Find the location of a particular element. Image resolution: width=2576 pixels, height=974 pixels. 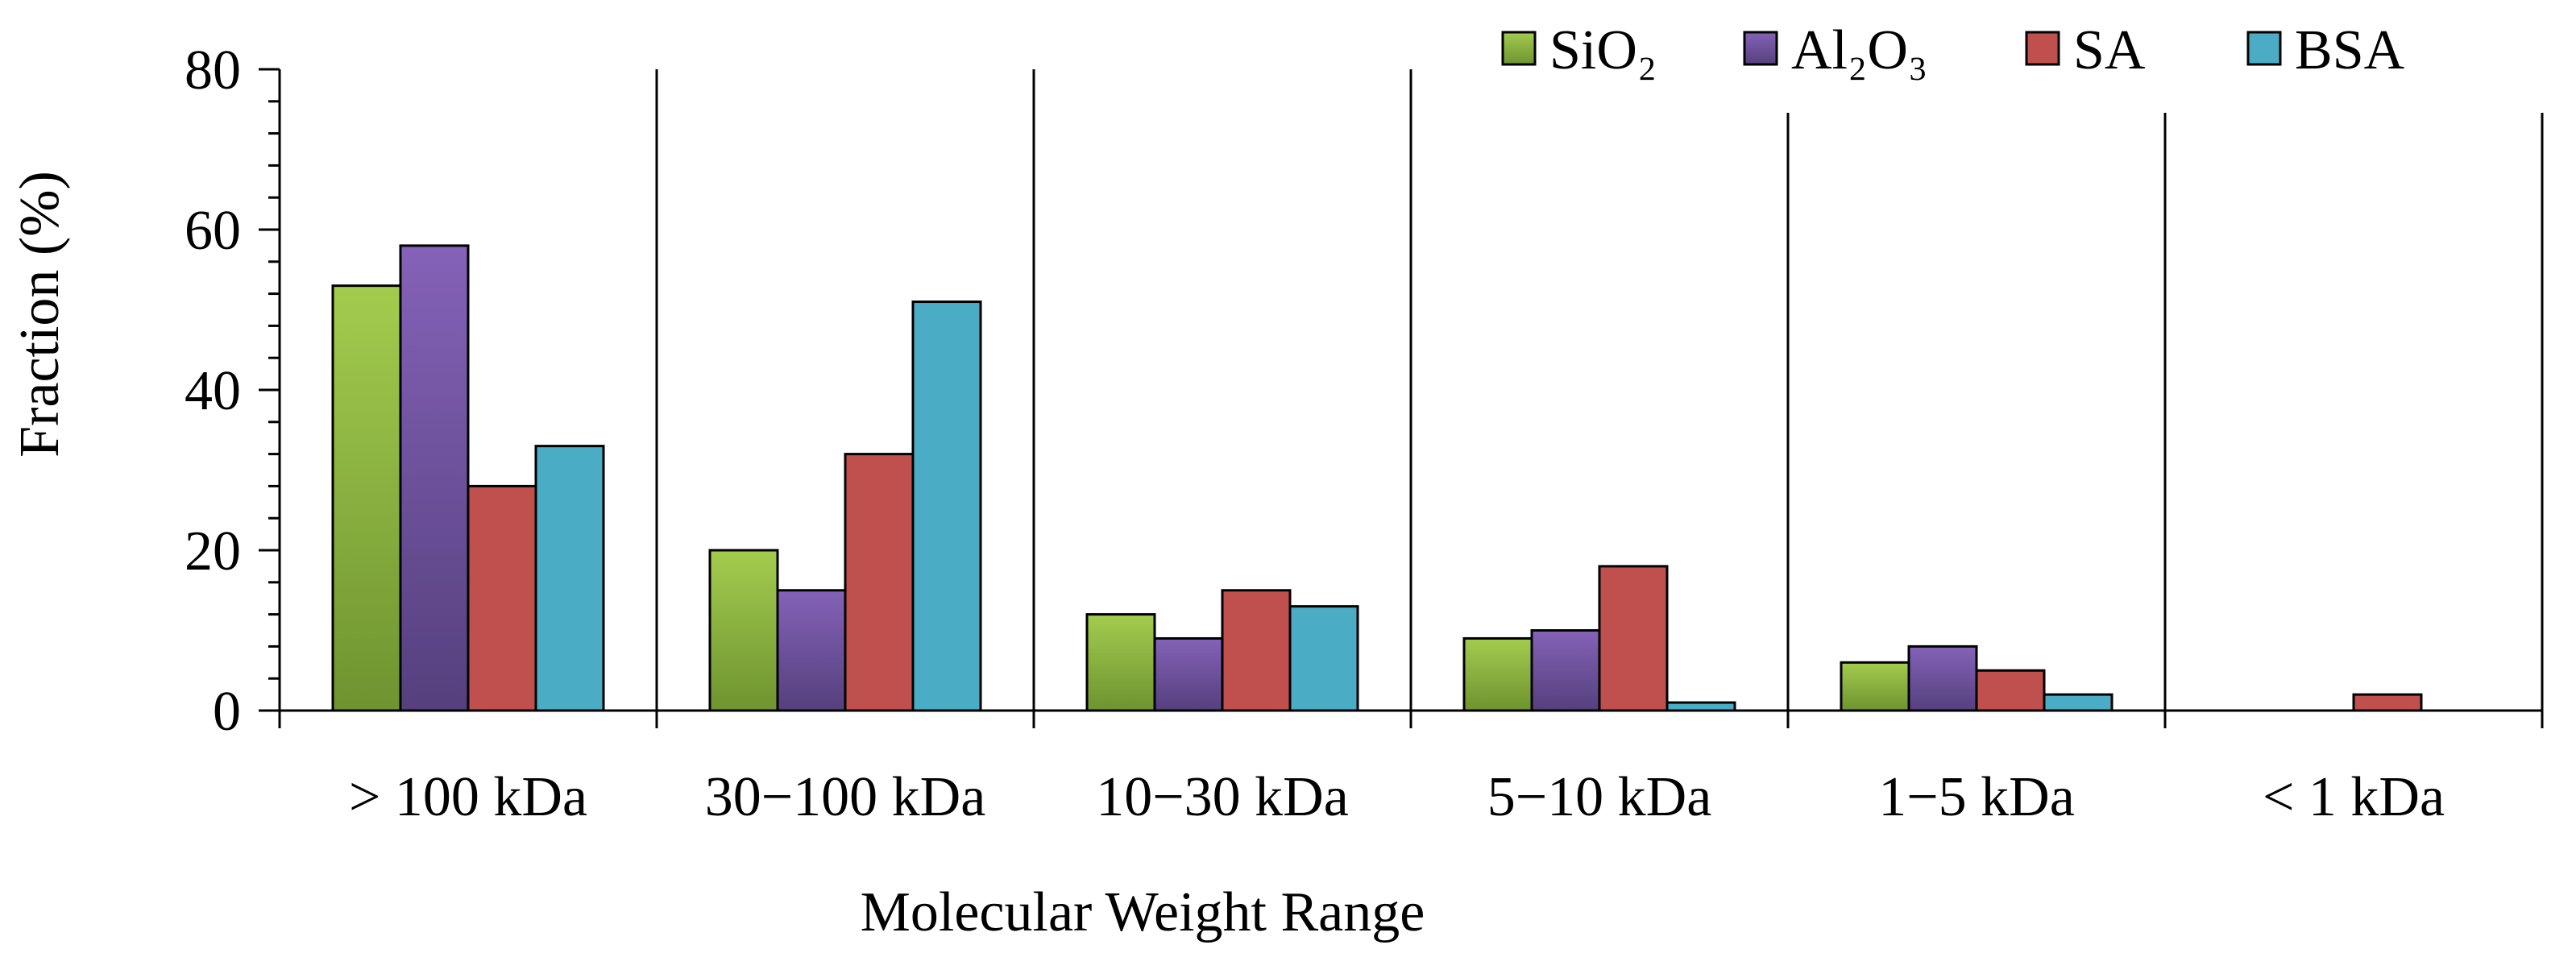

legend-label: Al₂O₃ is located at coordinates (1859, 50).